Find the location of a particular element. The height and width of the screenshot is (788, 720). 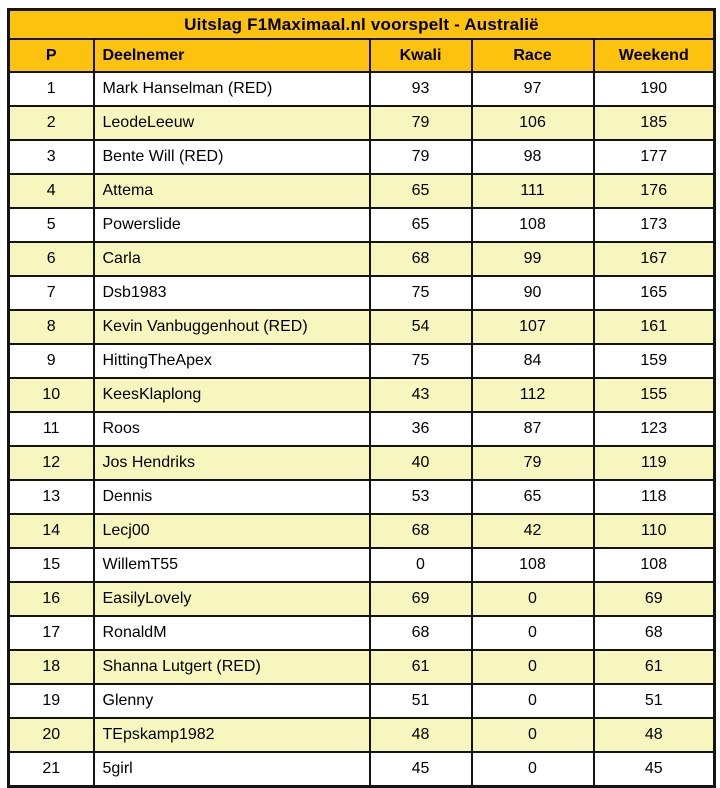

table-row: 9 HittingTheApex 75 84 159 is located at coordinates (361, 361).